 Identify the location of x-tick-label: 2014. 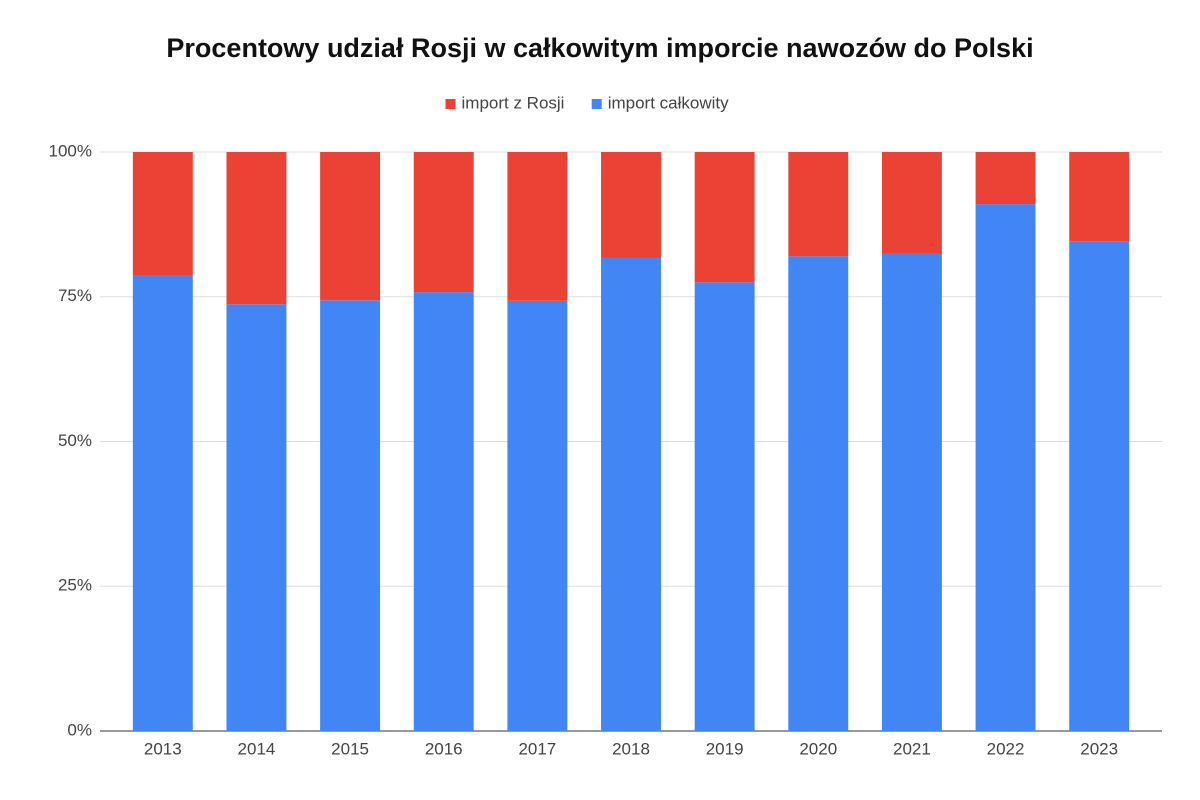
(257, 748).